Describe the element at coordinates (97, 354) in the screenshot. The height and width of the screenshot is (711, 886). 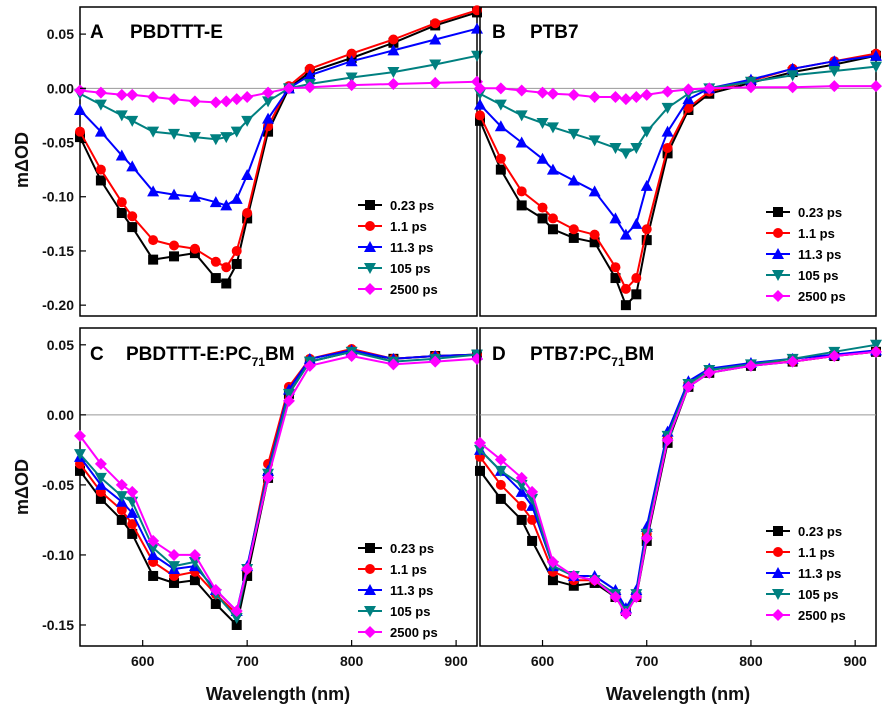
I see `panel-c-letter: C` at that location.